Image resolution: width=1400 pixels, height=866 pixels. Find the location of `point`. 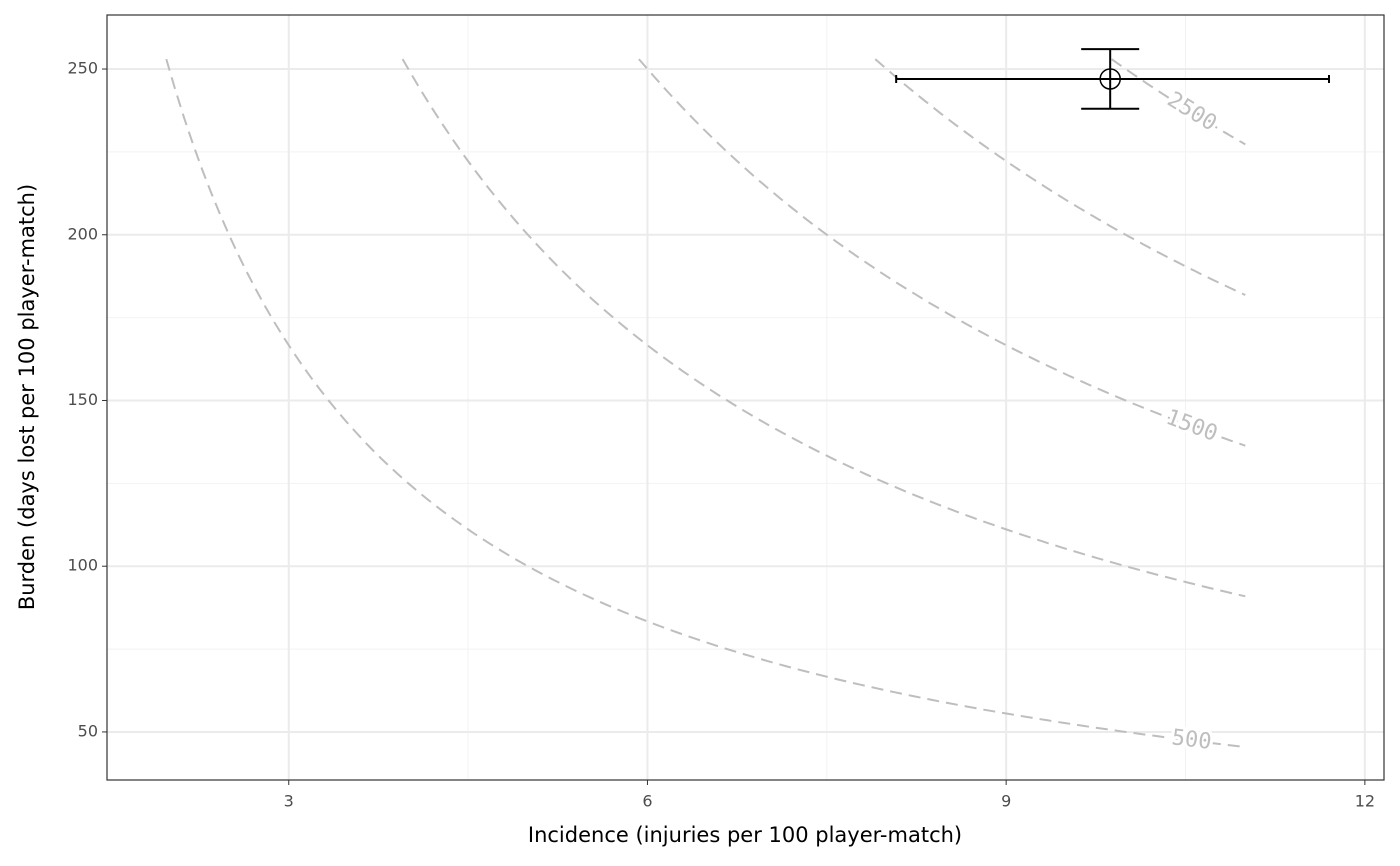

point is located at coordinates (1110, 79).